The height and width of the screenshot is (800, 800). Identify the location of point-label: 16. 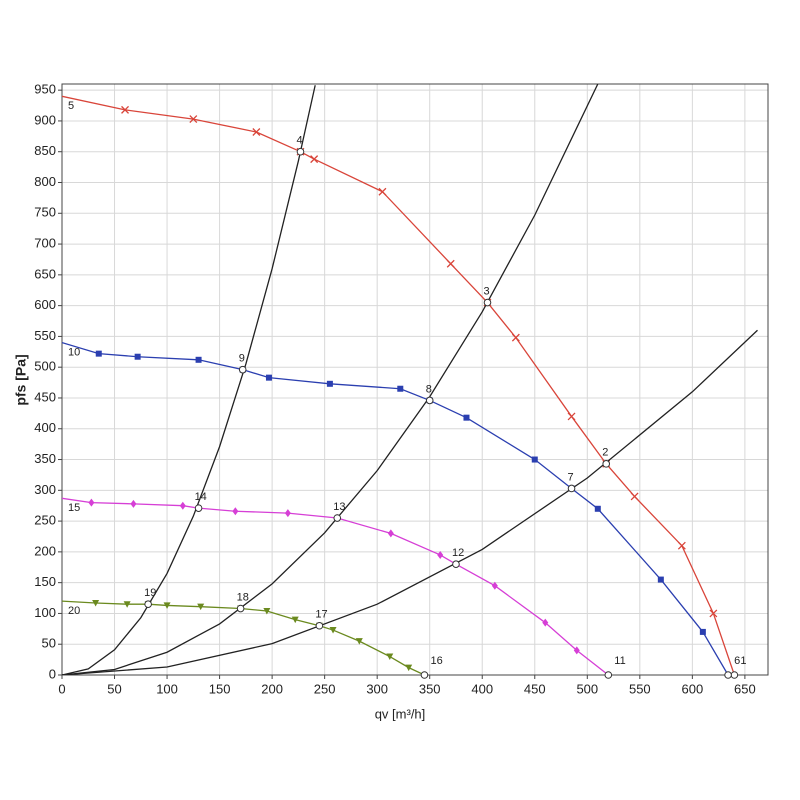
(436, 661).